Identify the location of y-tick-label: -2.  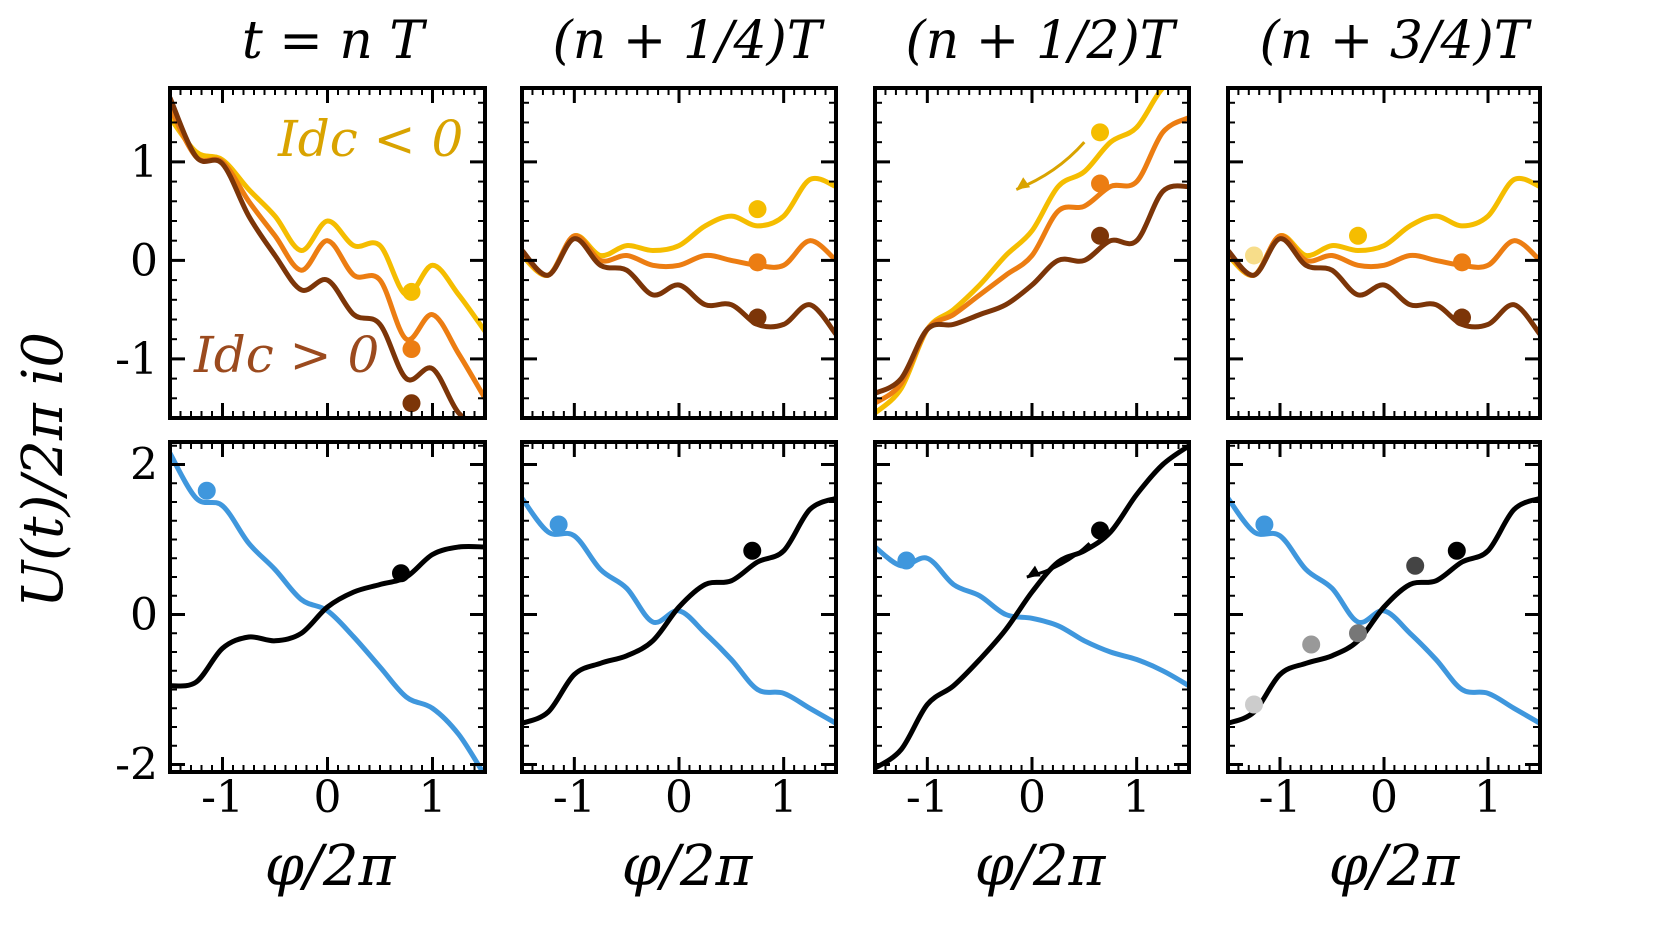
(136, 765).